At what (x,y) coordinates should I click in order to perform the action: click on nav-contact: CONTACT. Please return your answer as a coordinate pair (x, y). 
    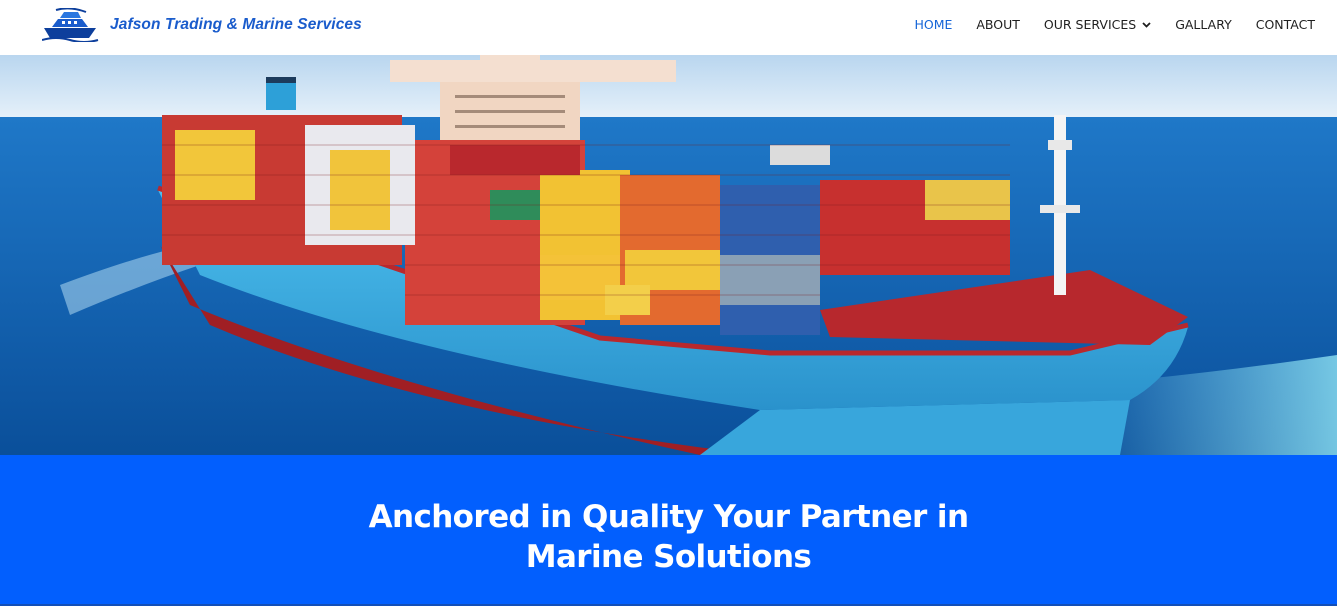
    Looking at the image, I should click on (1285, 24).